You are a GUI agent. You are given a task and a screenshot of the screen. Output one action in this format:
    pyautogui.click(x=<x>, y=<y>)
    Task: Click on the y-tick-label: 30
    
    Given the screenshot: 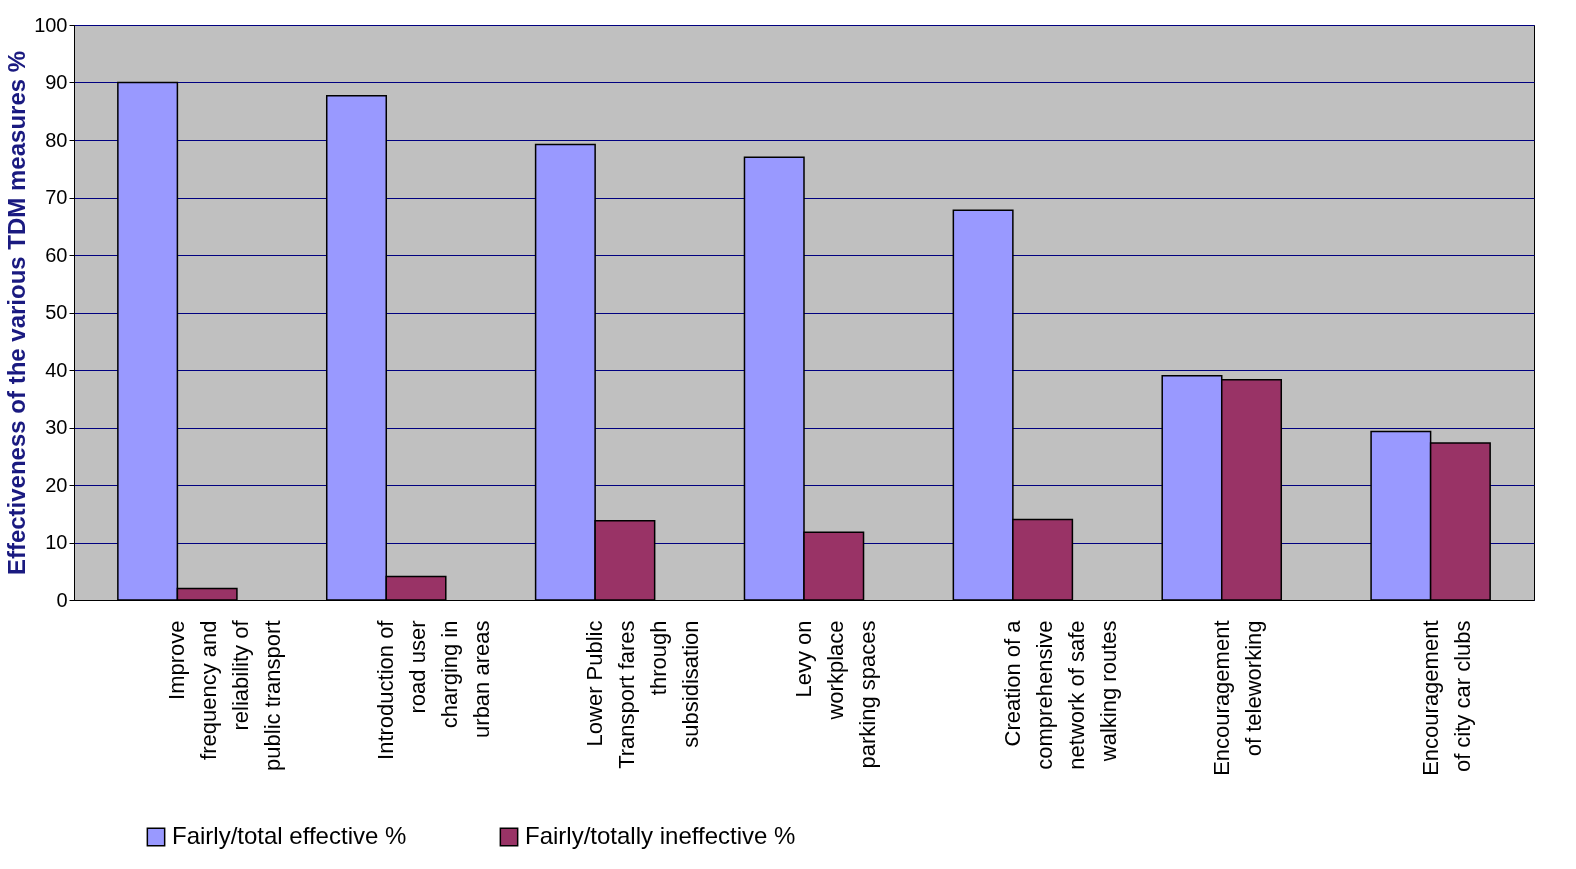 What is the action you would take?
    pyautogui.click(x=56, y=427)
    